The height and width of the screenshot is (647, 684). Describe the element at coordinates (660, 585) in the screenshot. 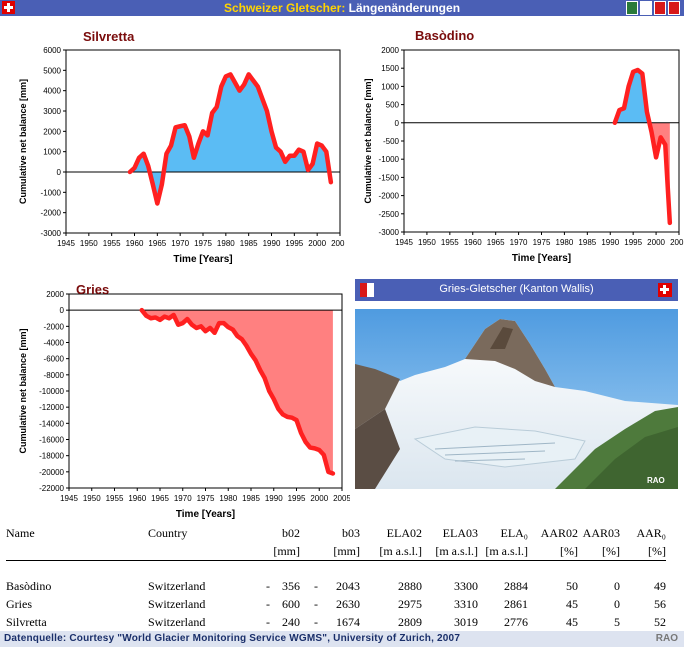

I see `table-cell: 49` at that location.